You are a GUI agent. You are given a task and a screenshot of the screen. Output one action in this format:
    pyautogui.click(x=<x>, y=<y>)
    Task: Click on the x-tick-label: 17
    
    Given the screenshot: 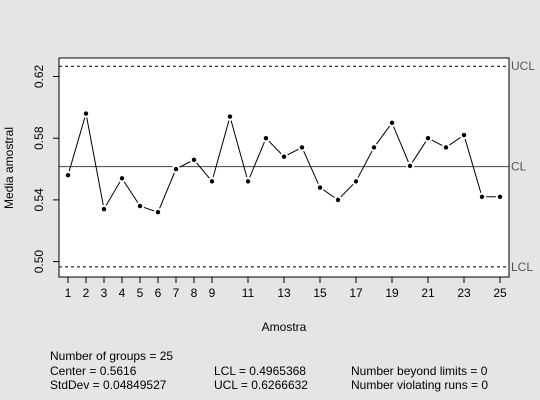 What is the action you would take?
    pyautogui.click(x=356, y=293)
    